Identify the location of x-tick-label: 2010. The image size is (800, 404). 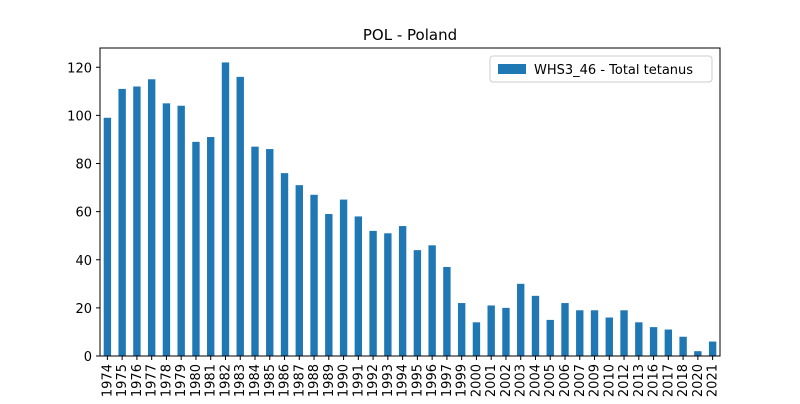
(609, 380).